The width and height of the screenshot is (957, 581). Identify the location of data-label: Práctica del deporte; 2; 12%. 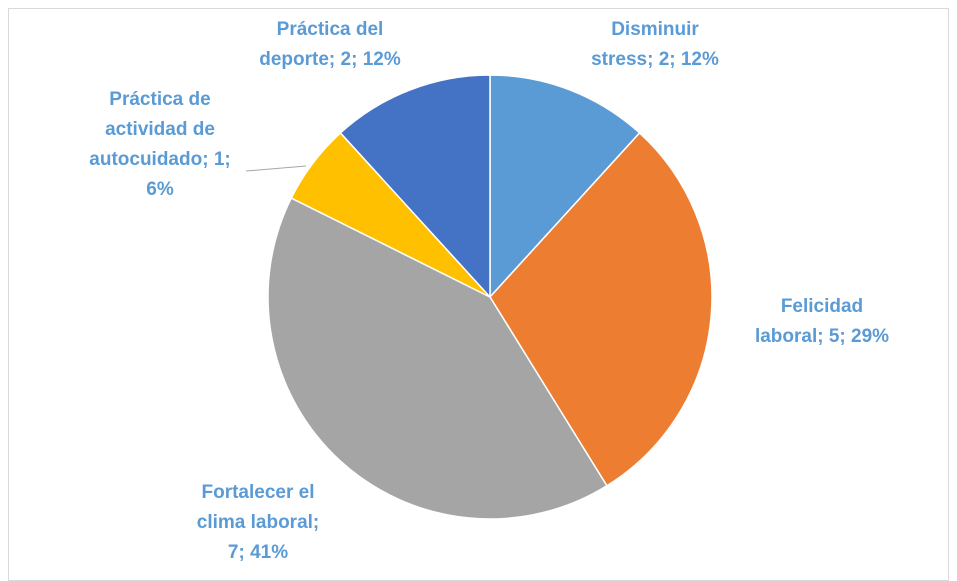
(330, 44).